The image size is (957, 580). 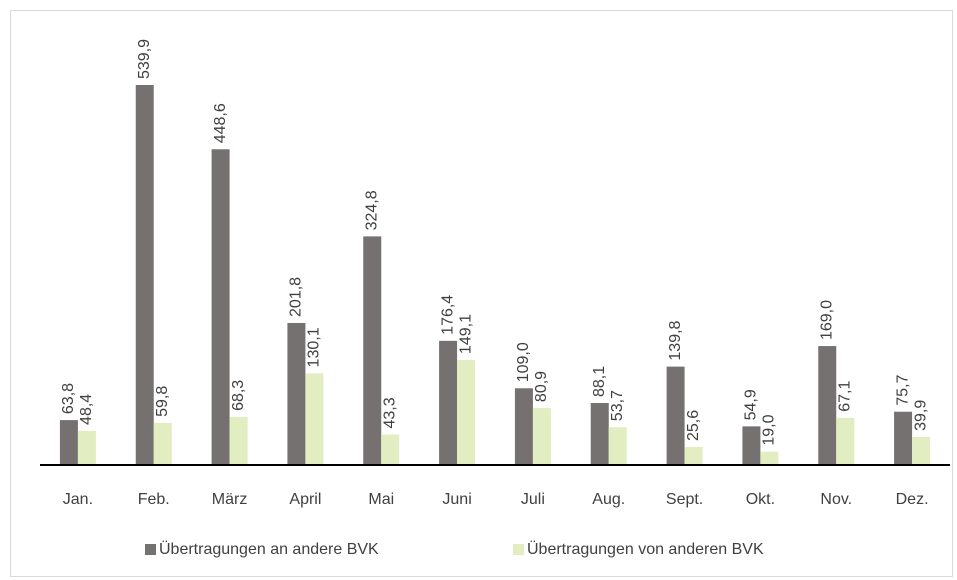 What do you see at coordinates (684, 499) in the screenshot?
I see `x-tick-label: Sept.` at bounding box center [684, 499].